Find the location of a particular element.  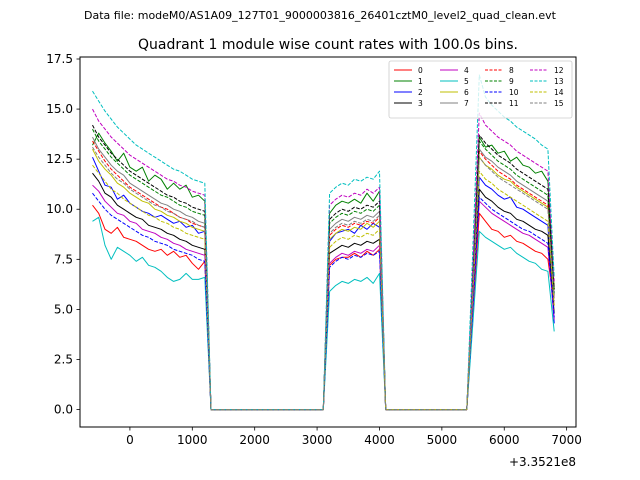

legend-item-9: 9 is located at coordinates (499, 81).